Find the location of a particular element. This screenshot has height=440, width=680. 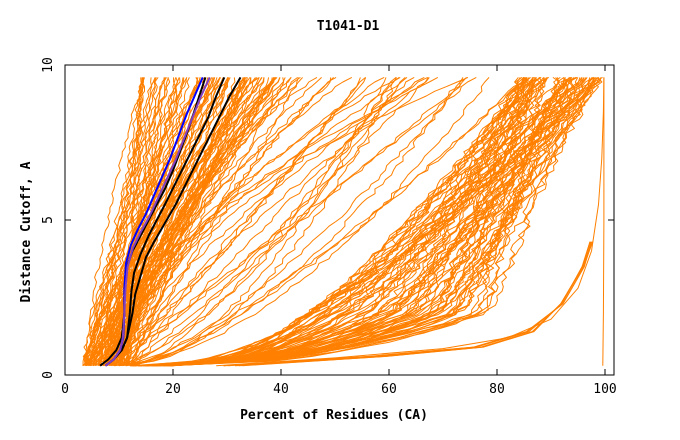

chart-title: T1041-D1 is located at coordinates (348, 26).